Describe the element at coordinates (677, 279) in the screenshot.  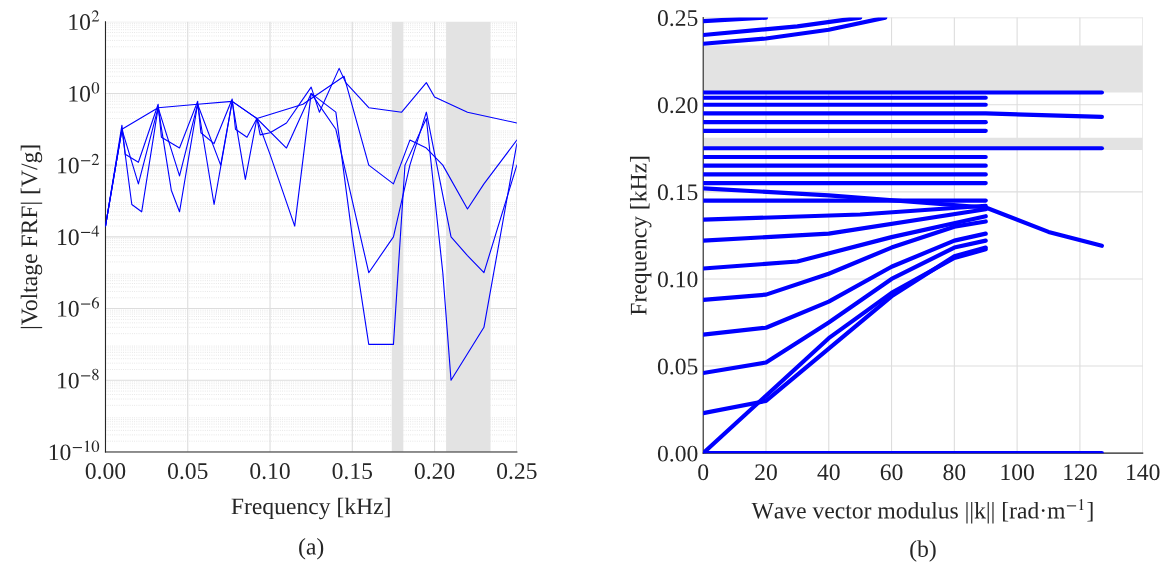
I see `y-tick-label: 0.10` at that location.